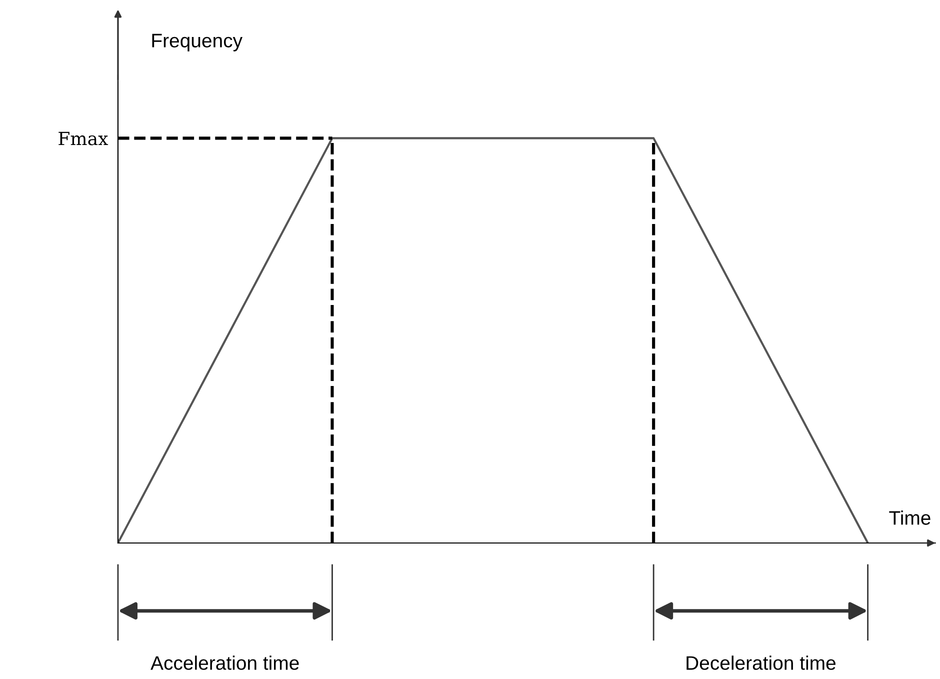 Image resolution: width=940 pixels, height=679 pixels. Describe the element at coordinates (224, 663) in the screenshot. I see `text: Acceleration time` at that location.